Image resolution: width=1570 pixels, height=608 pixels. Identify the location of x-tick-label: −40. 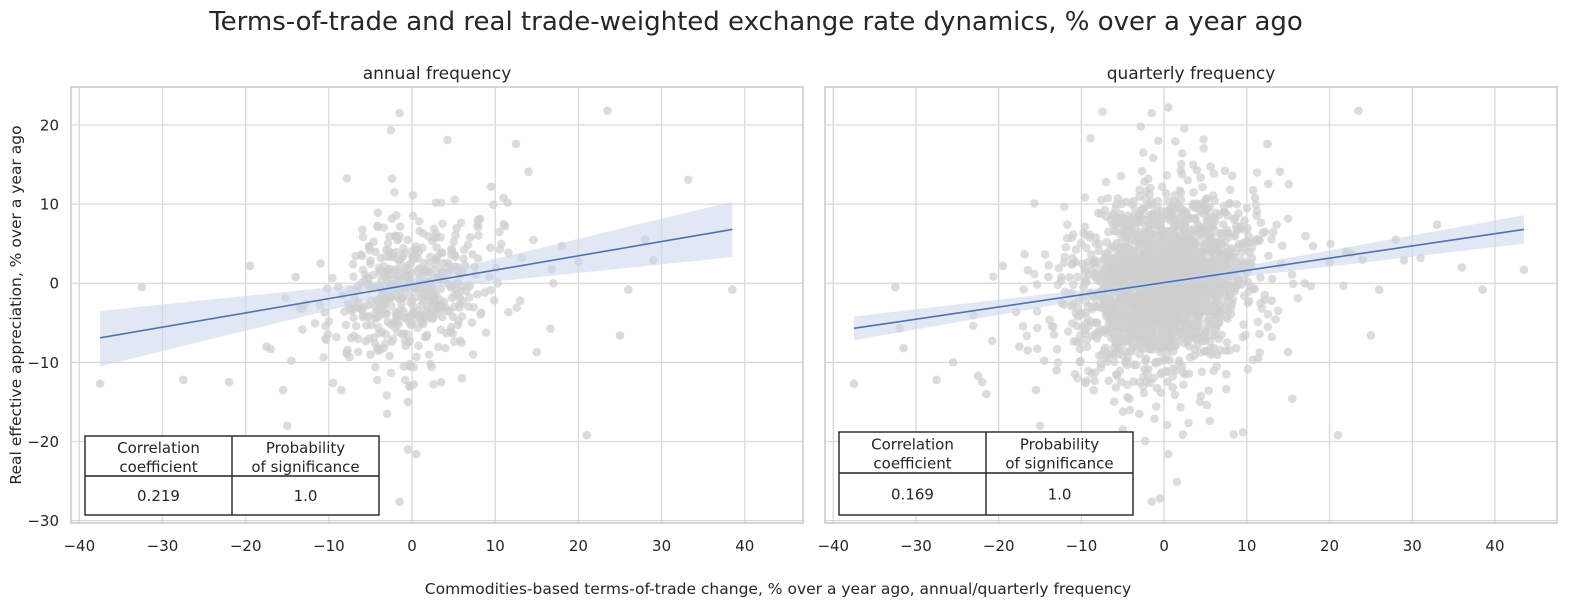
(79, 546).